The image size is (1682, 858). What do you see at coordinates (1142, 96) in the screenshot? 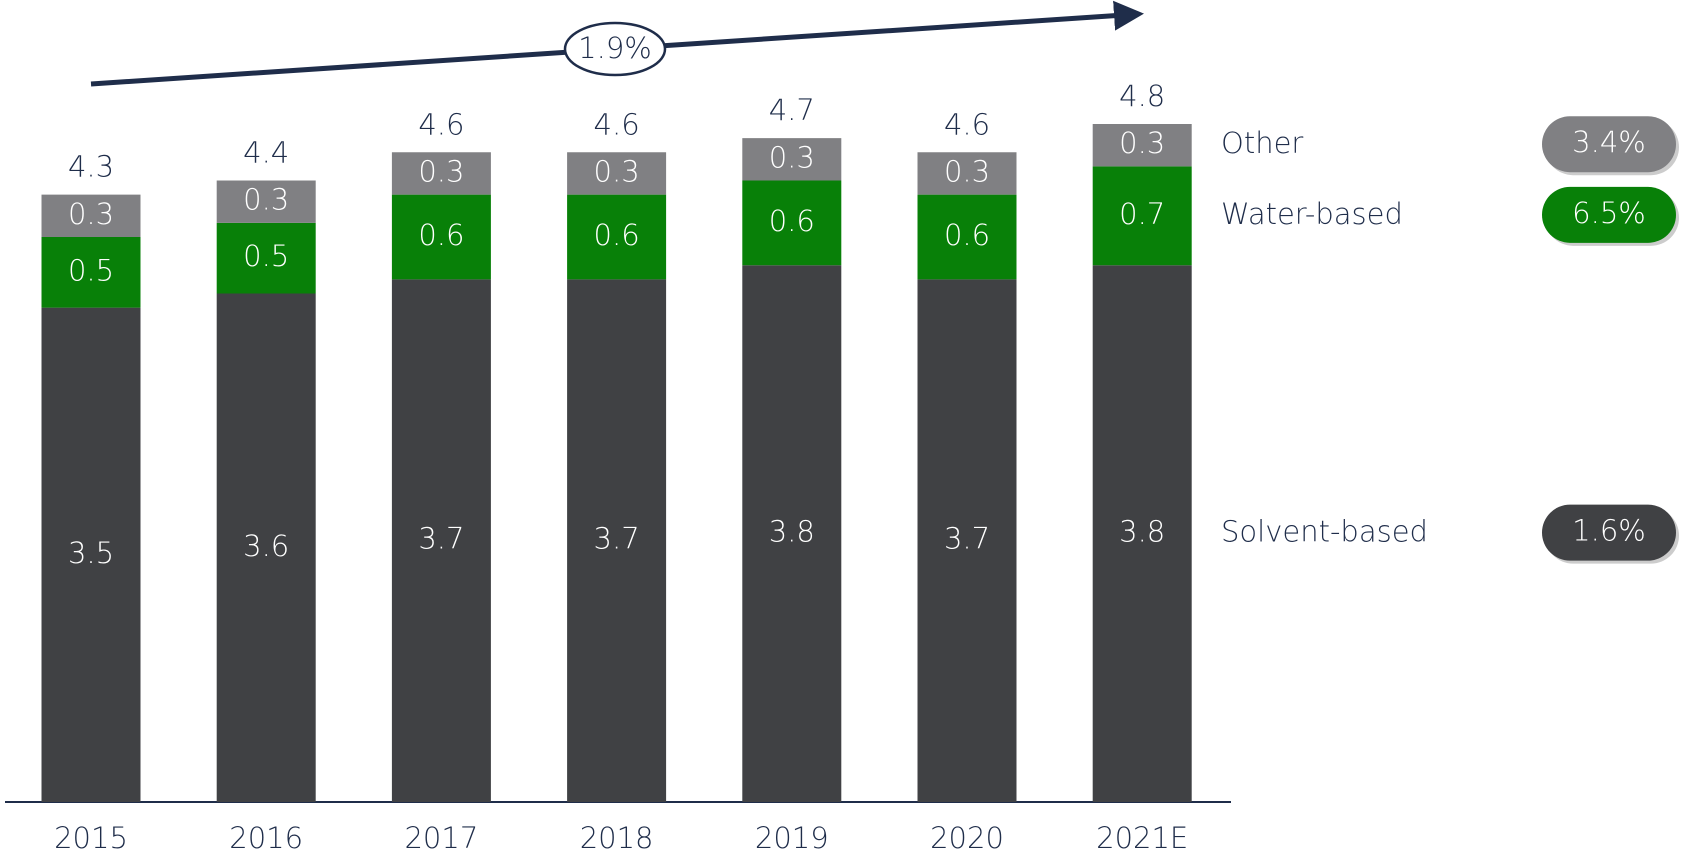
I see `total-label: 4.8` at bounding box center [1142, 96].